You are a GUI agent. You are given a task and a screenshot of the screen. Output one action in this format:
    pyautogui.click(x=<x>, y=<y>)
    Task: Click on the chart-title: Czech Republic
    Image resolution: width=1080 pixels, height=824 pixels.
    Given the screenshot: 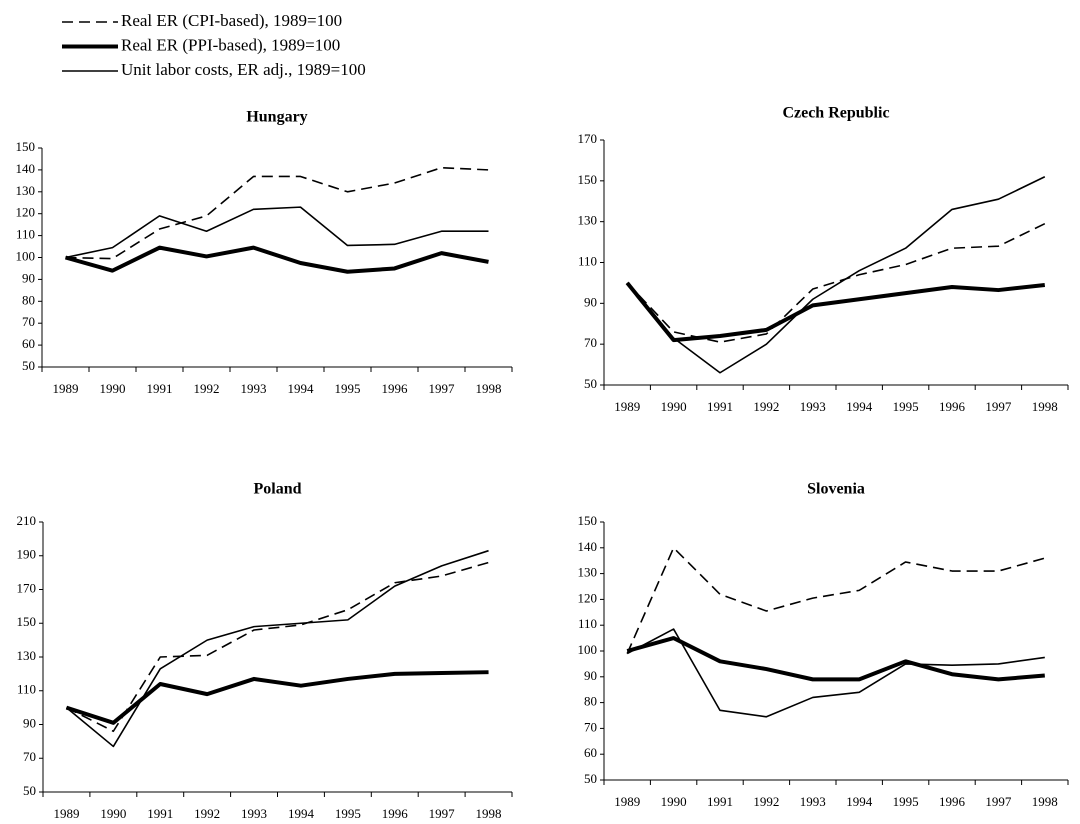 What is the action you would take?
    pyautogui.click(x=835, y=113)
    